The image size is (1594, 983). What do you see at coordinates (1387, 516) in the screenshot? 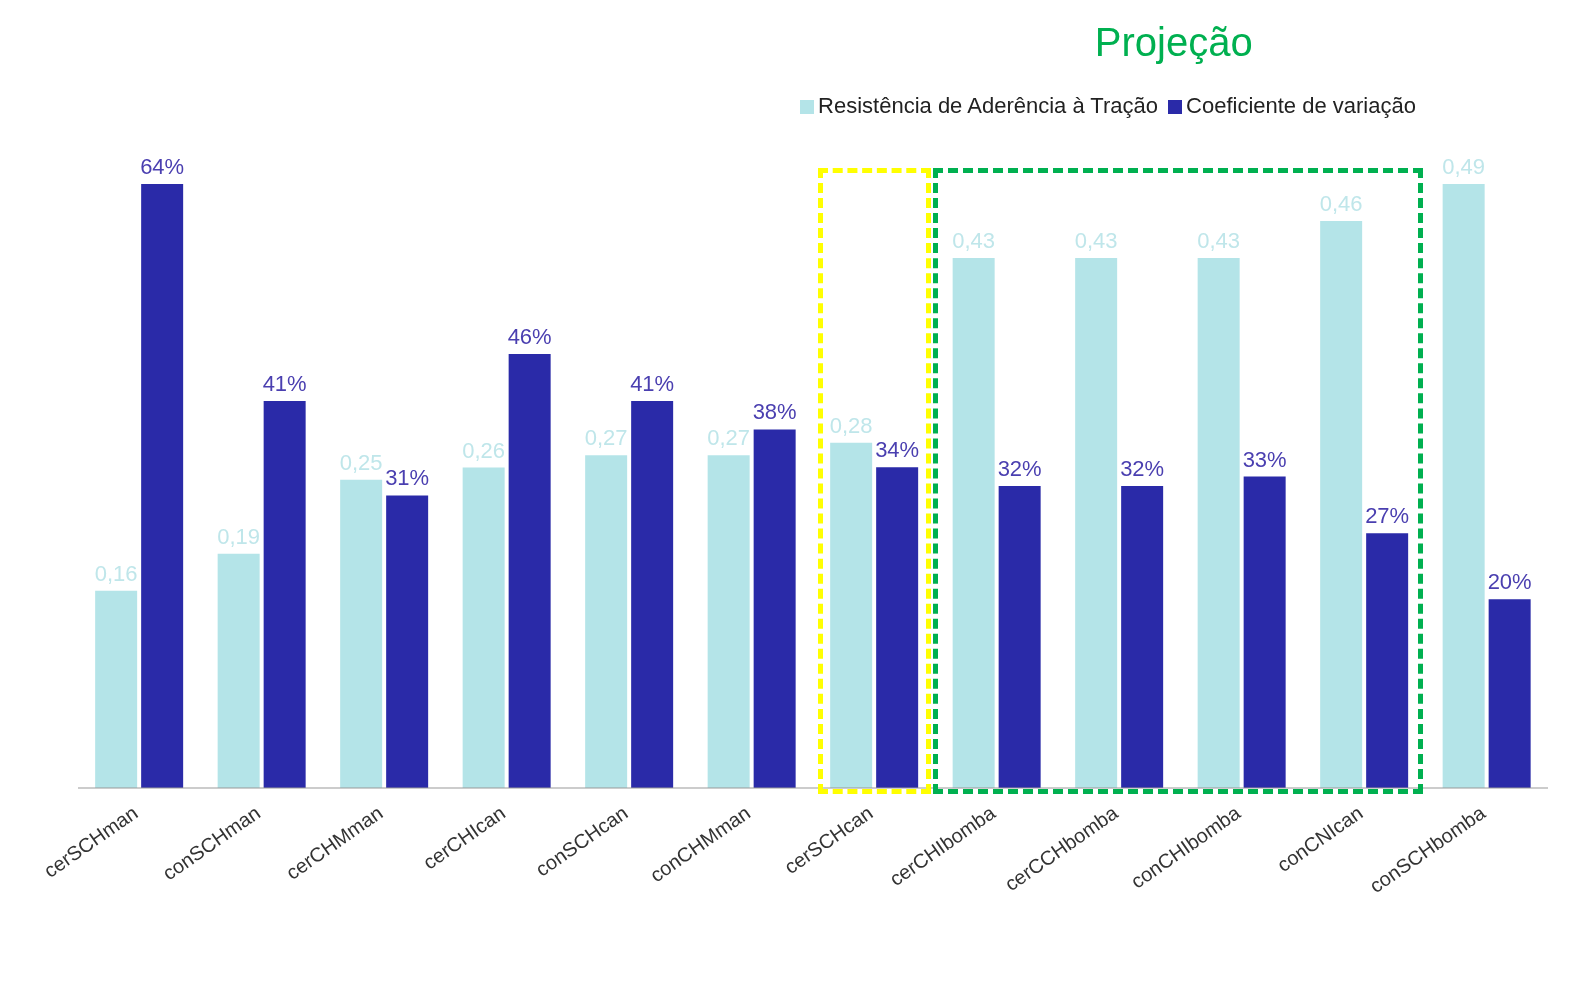
I see `data-label: 27%` at bounding box center [1387, 516].